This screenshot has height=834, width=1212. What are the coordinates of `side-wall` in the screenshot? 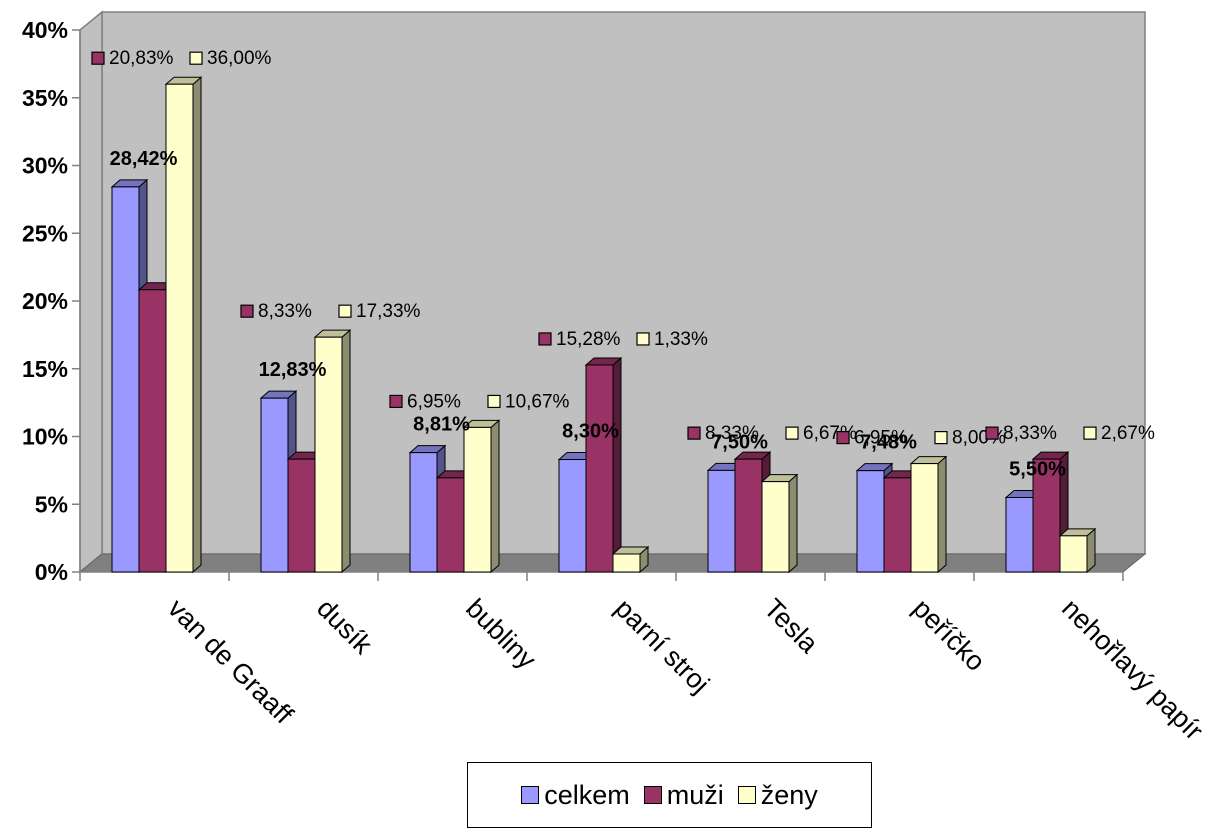 It's located at (91, 292).